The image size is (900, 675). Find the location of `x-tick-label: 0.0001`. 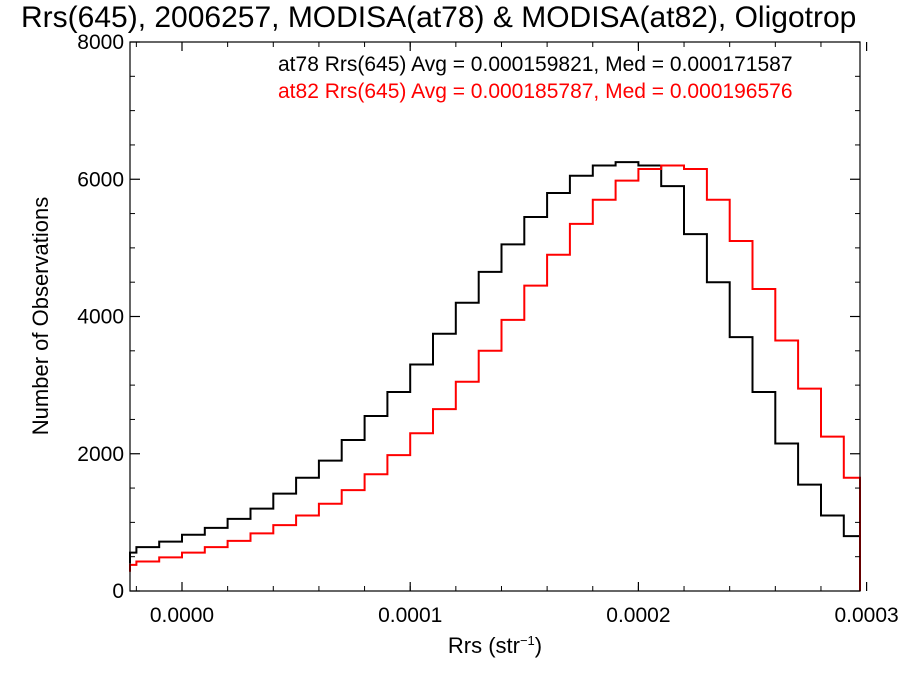

x-tick-label: 0.0001 is located at coordinates (410, 615).